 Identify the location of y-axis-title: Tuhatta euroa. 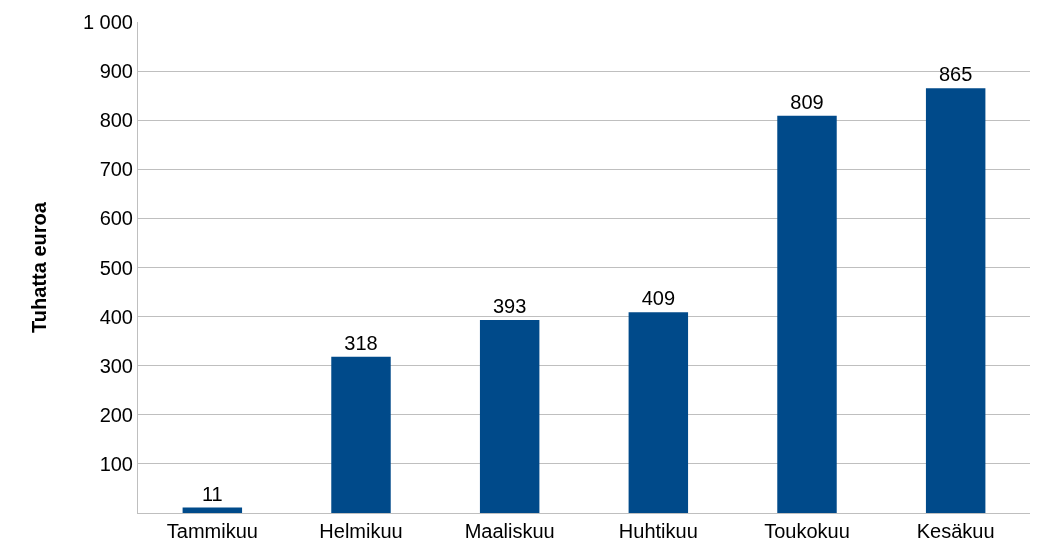
(39, 267).